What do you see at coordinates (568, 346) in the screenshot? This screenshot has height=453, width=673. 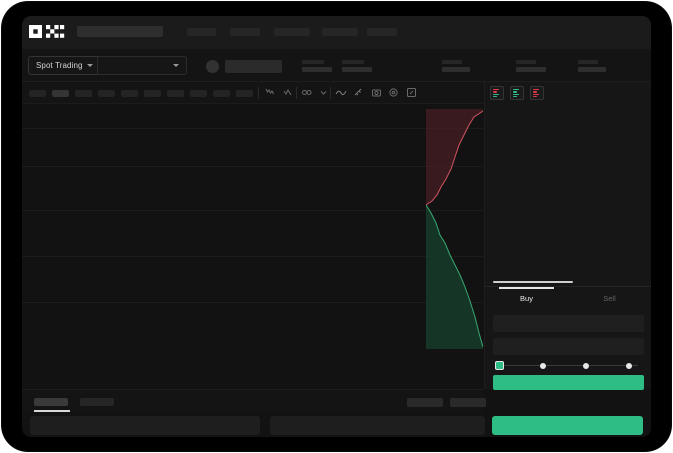 I see `order-amount-field` at bounding box center [568, 346].